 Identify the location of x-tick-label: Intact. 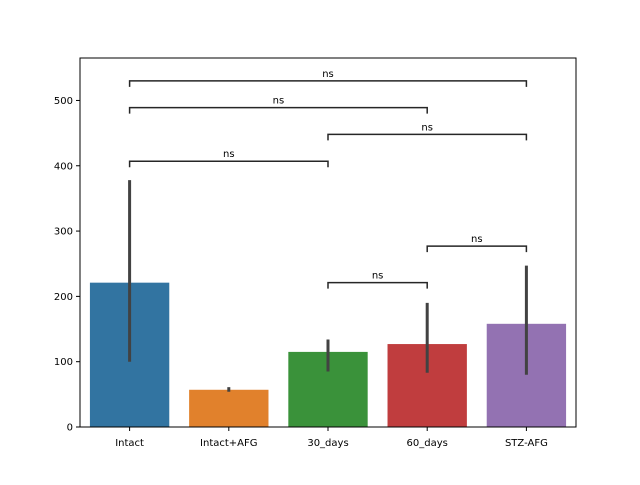
(129, 443).